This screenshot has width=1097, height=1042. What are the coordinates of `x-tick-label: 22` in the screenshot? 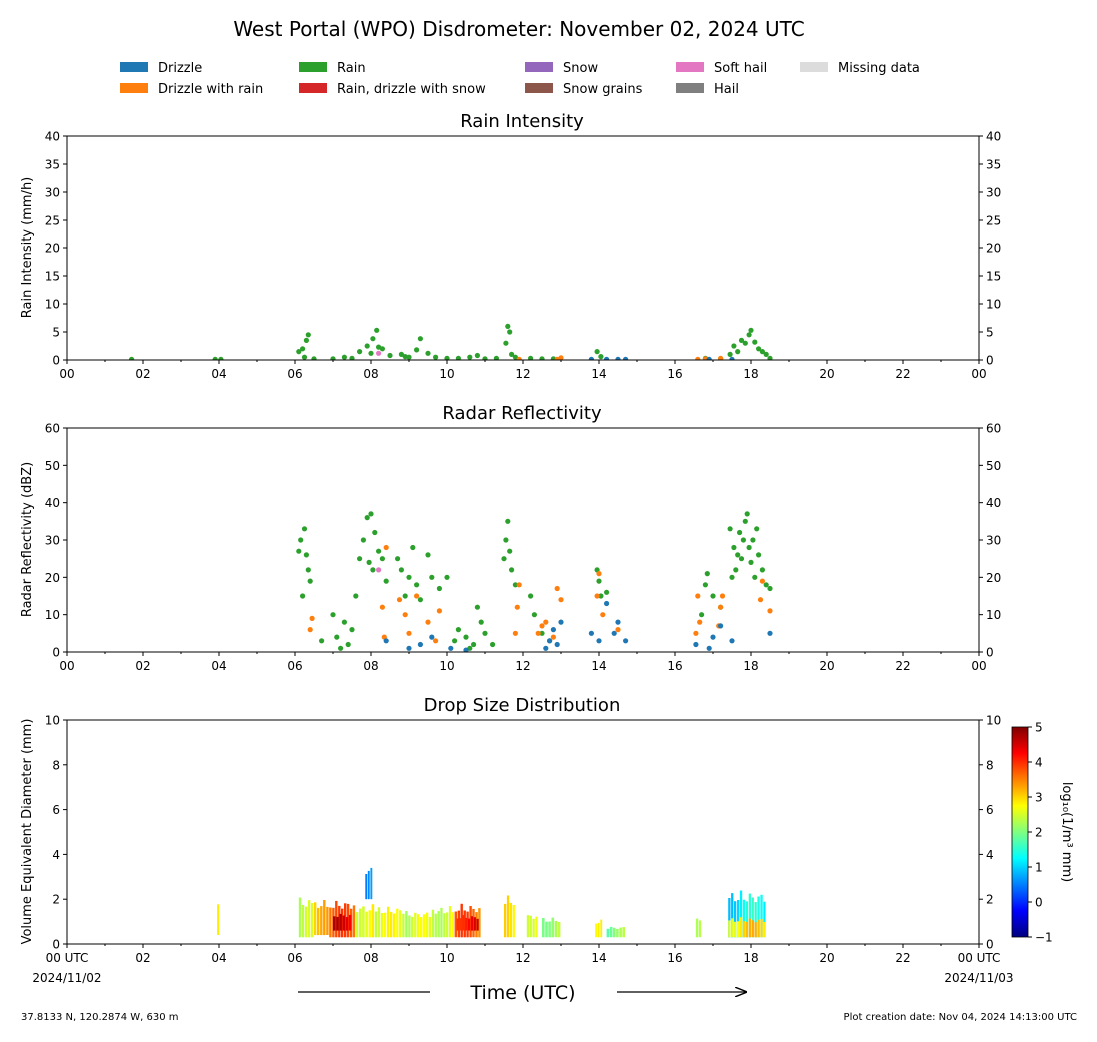 It's located at (902, 958).